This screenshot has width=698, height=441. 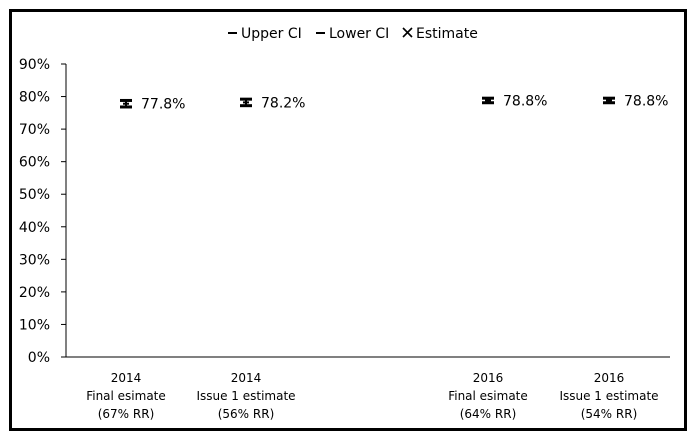 What do you see at coordinates (359, 34) in the screenshot?
I see `legend-label-lower-ci: Lower CI` at bounding box center [359, 34].